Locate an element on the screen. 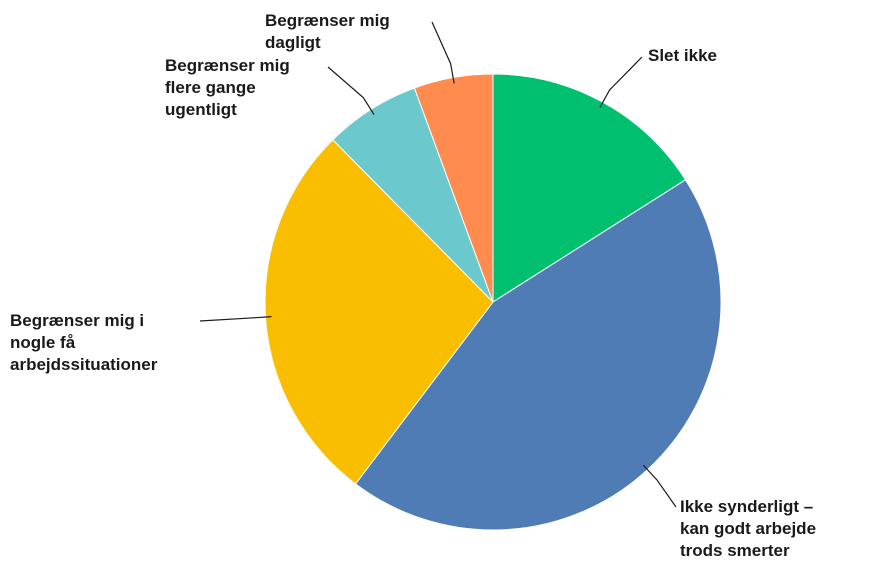  slice-label: Begrænser mig dagligt is located at coordinates (327, 31).